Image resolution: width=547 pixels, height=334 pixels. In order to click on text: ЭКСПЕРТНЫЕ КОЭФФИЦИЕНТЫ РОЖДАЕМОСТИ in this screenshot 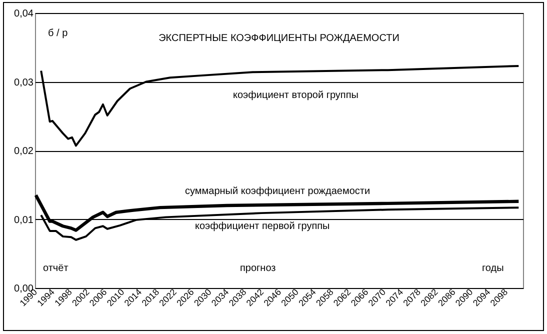, I will do `click(279, 38)`.